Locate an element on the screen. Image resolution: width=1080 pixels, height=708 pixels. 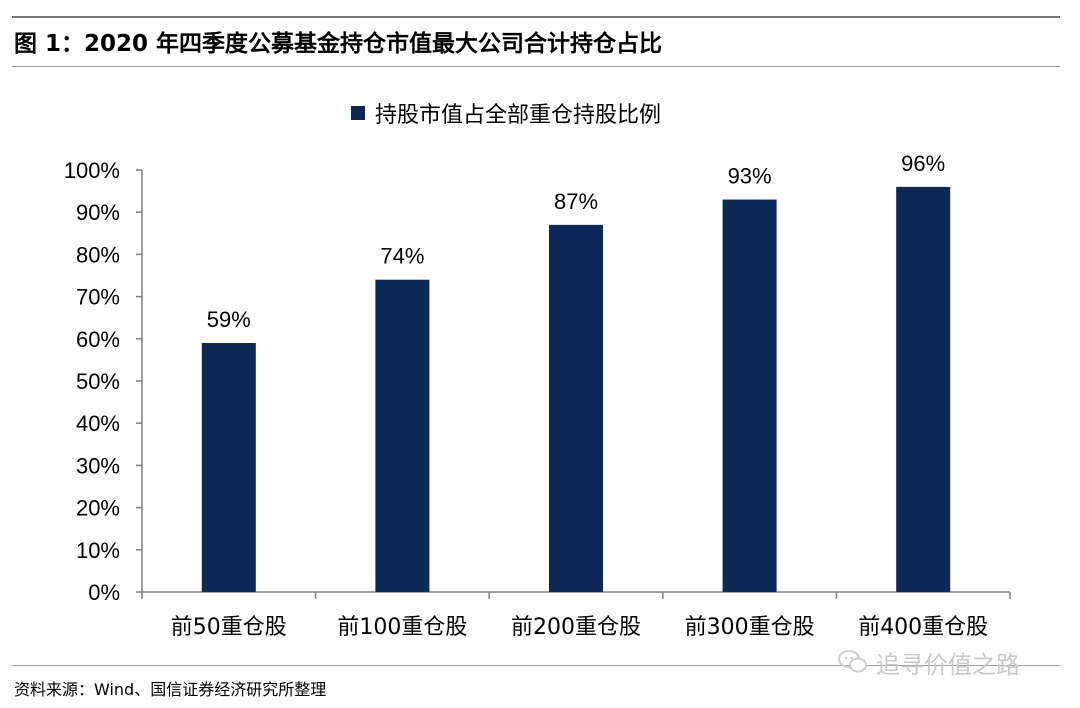
y-tick-label: 60% is located at coordinates (98, 339).